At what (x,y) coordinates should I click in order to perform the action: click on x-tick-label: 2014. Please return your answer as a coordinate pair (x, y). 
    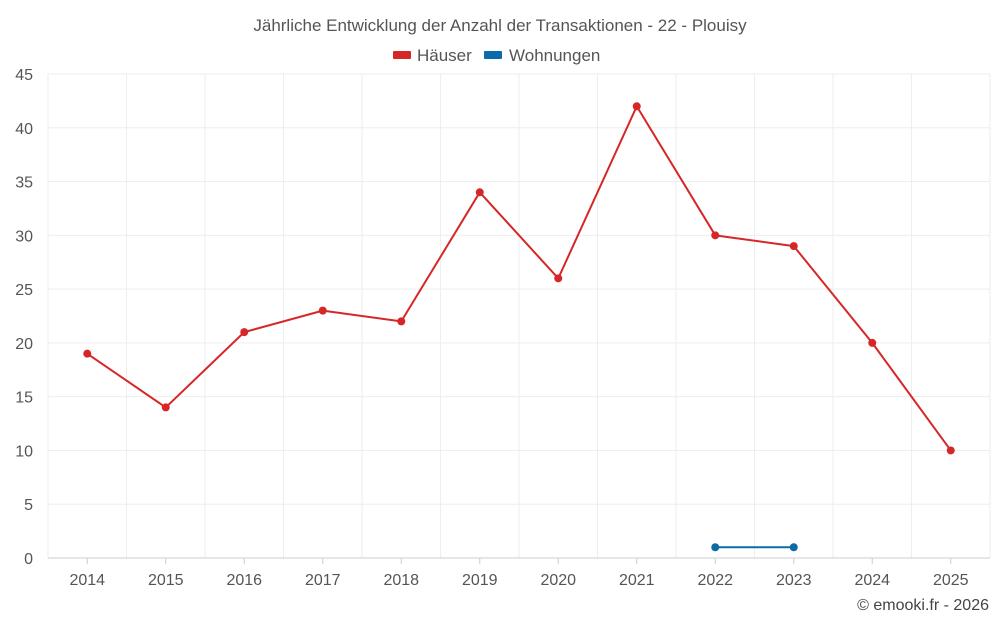
    Looking at the image, I should click on (87, 580).